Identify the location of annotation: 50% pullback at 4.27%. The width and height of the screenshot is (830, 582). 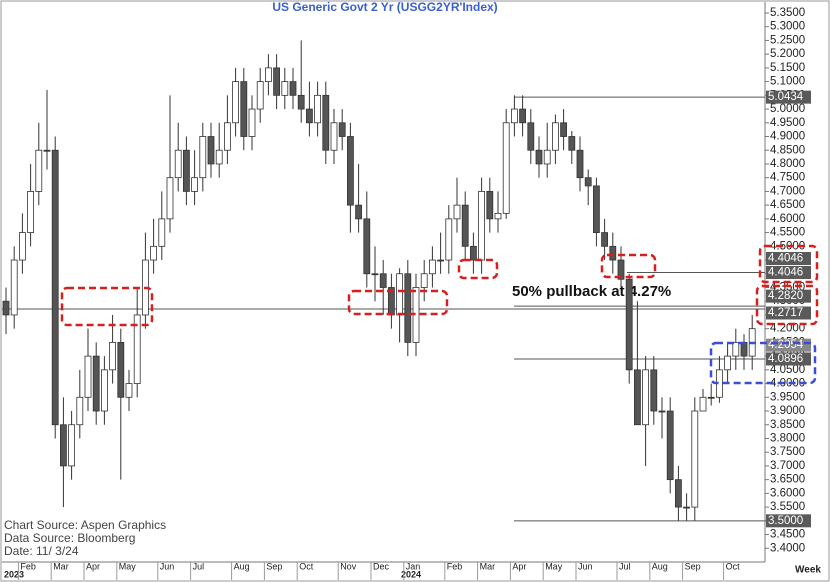
(591, 291).